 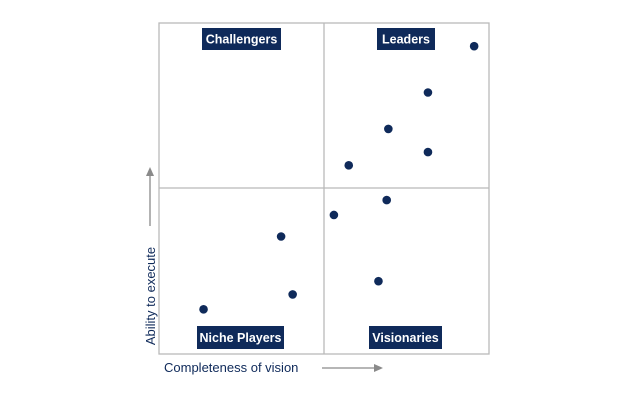 I want to click on quadrant-label-text: Leaders, so click(x=406, y=40).